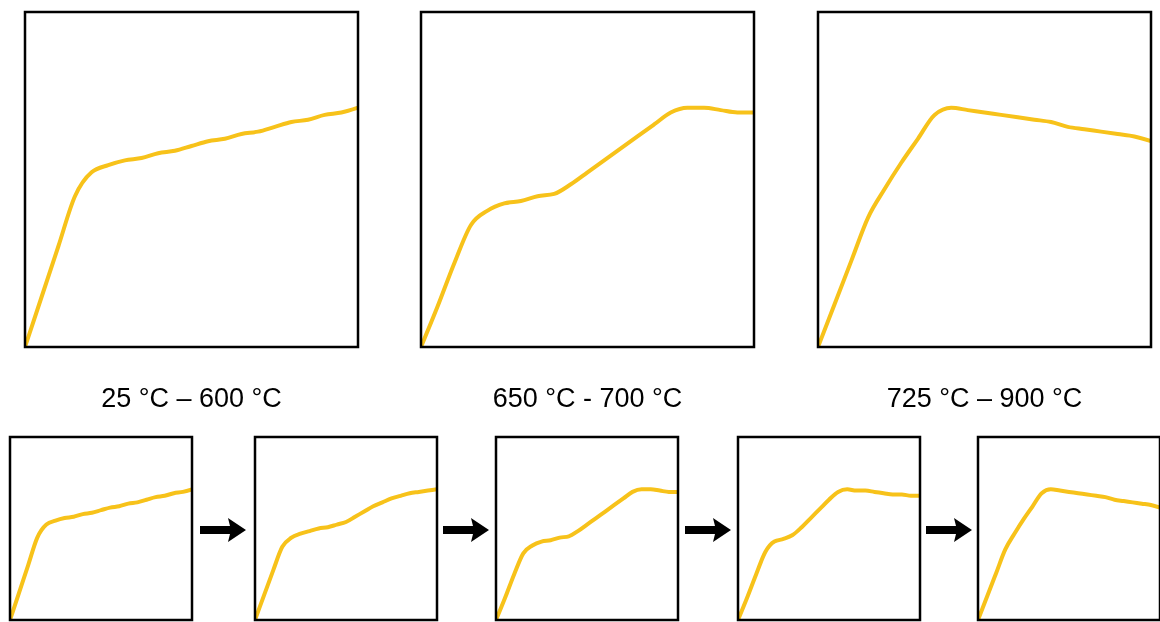  I want to click on text: 725 °C – 900 °C, so click(984, 398).